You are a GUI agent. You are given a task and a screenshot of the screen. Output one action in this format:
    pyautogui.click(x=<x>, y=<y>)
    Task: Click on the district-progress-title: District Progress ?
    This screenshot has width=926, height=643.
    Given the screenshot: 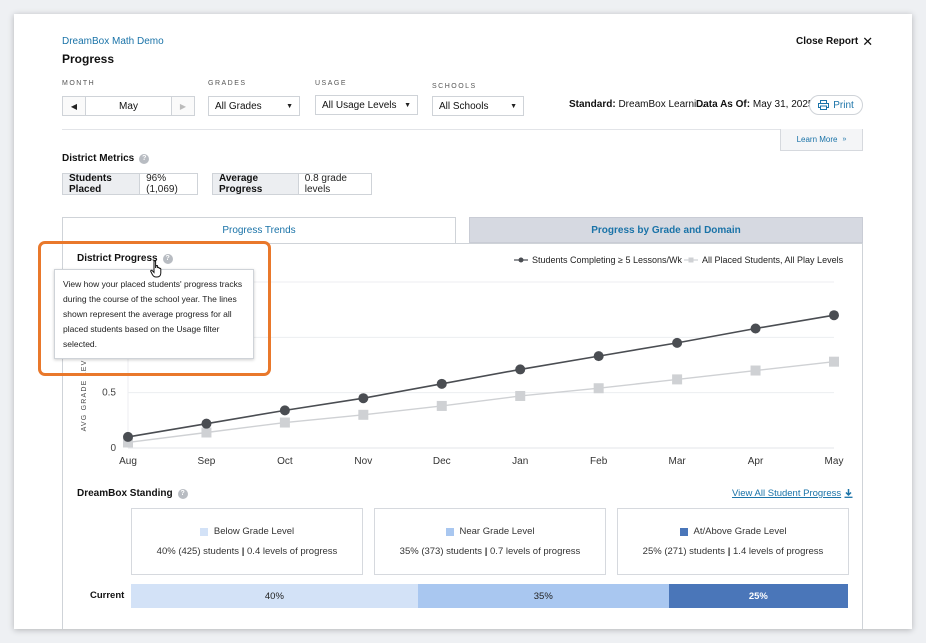 What is the action you would take?
    pyautogui.click(x=125, y=258)
    